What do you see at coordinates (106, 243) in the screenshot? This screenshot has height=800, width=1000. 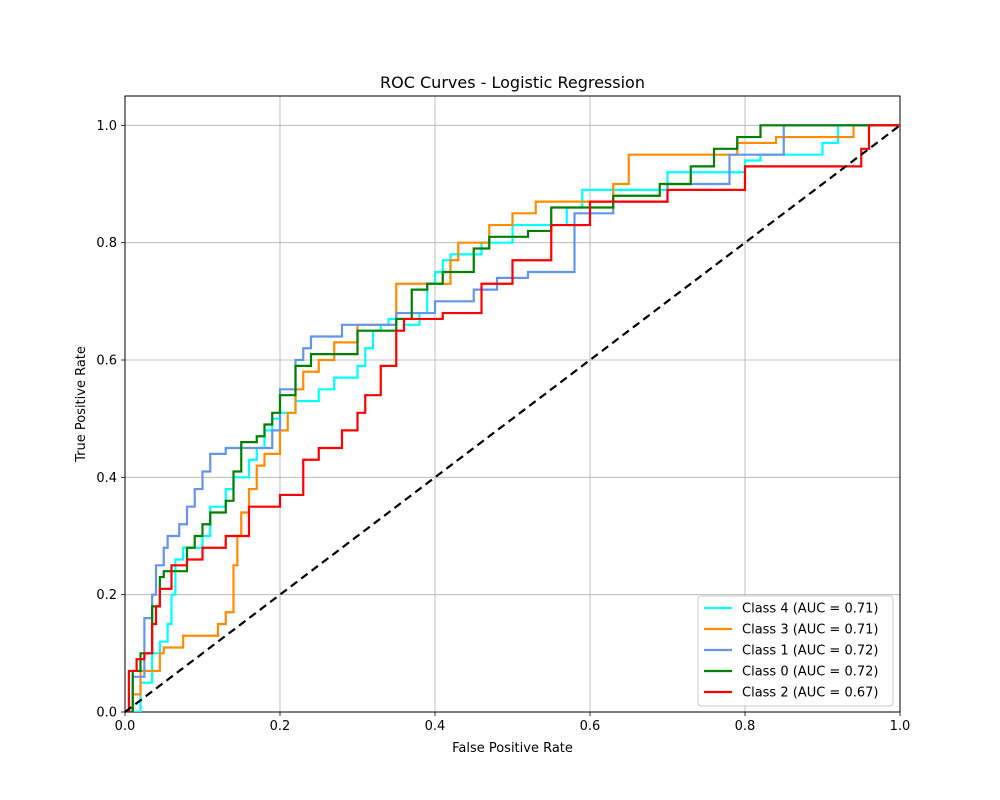 I see `y-tick-label: 0.8` at bounding box center [106, 243].